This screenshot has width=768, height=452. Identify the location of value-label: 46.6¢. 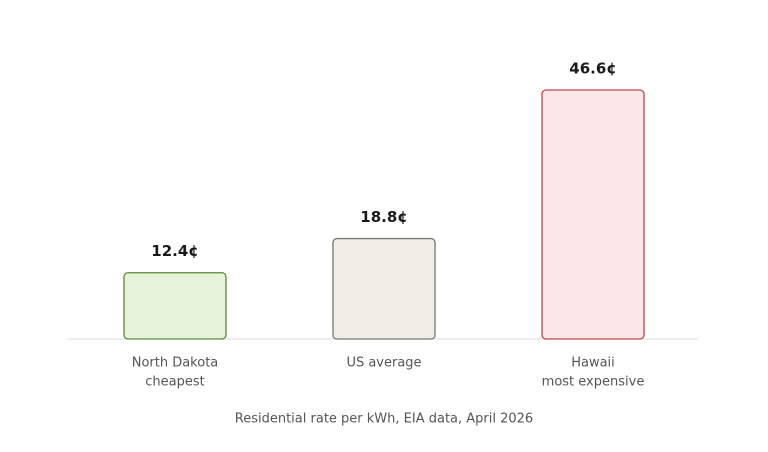
(592, 69).